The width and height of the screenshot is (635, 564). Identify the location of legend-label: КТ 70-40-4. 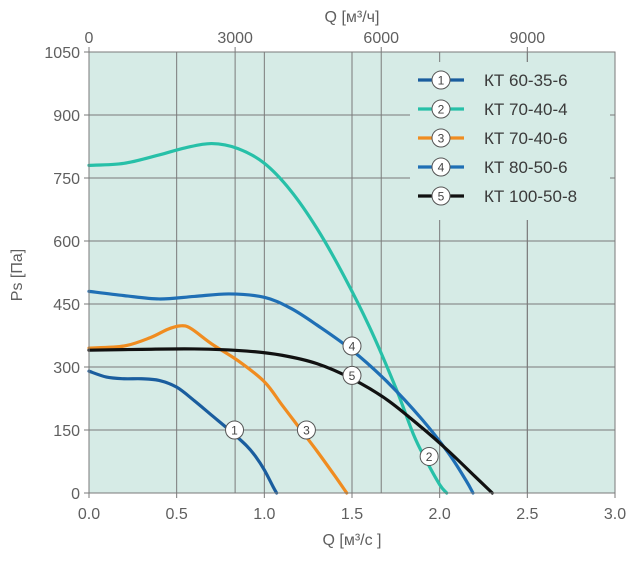
(526, 109).